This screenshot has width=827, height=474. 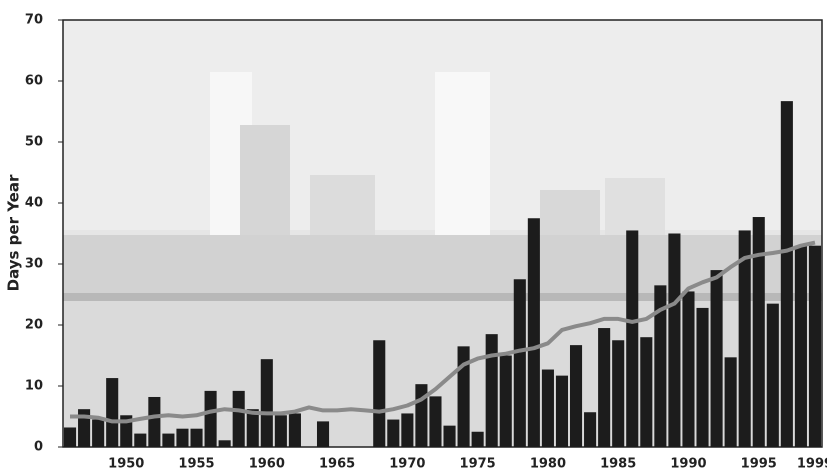 What do you see at coordinates (478, 464) in the screenshot?
I see `x-tick-label: 1975` at bounding box center [478, 464].